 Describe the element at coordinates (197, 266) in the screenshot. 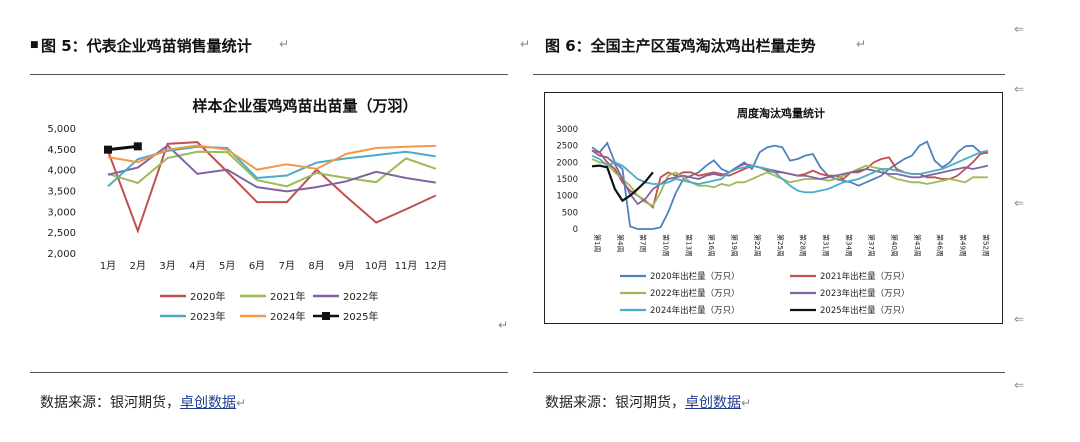

I see `x-tick-label: 4月` at that location.